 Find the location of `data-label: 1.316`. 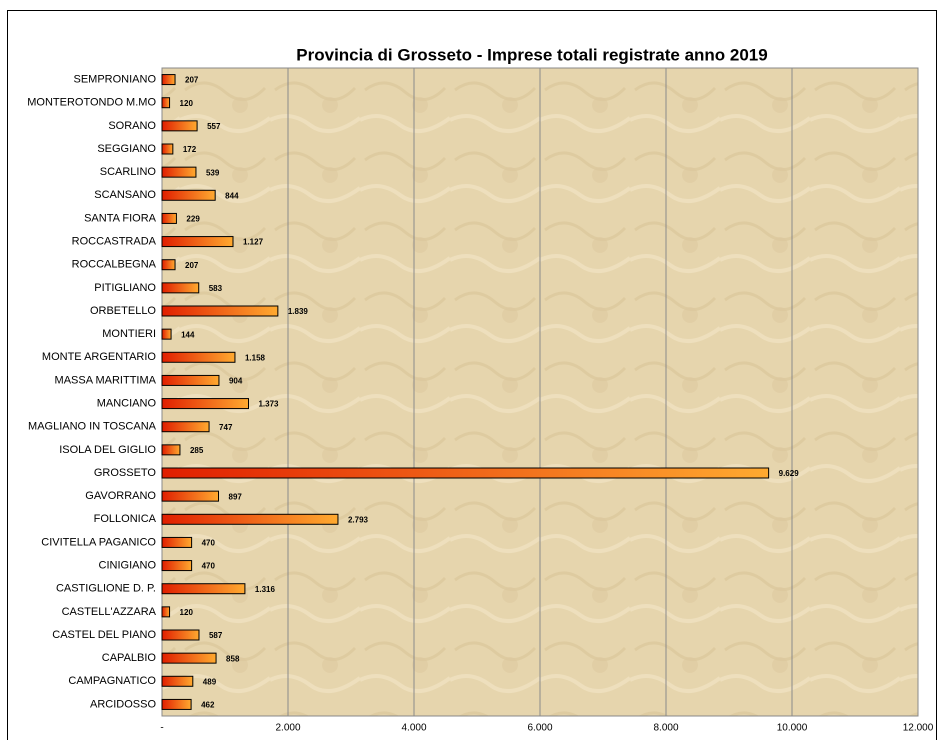

data-label: 1.316 is located at coordinates (265, 589).